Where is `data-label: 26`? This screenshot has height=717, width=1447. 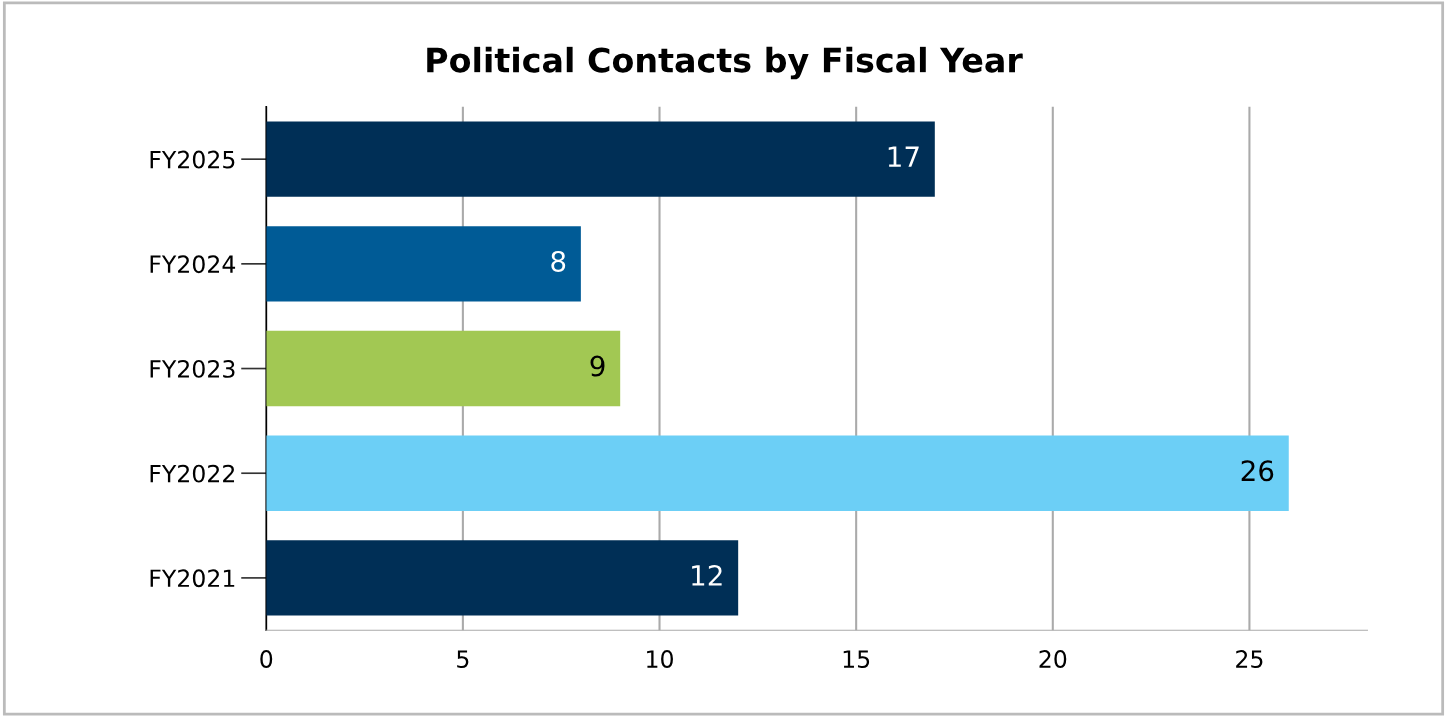 data-label: 26 is located at coordinates (1257, 471).